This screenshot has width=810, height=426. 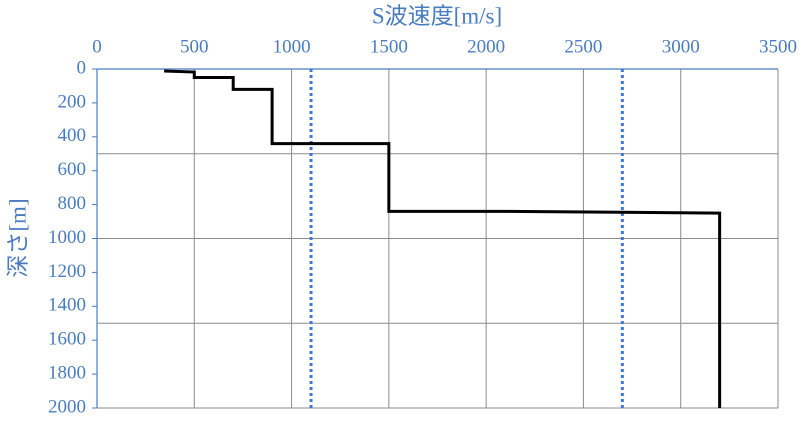 What do you see at coordinates (82, 67) in the screenshot?
I see `y-tick-label: 0` at bounding box center [82, 67].